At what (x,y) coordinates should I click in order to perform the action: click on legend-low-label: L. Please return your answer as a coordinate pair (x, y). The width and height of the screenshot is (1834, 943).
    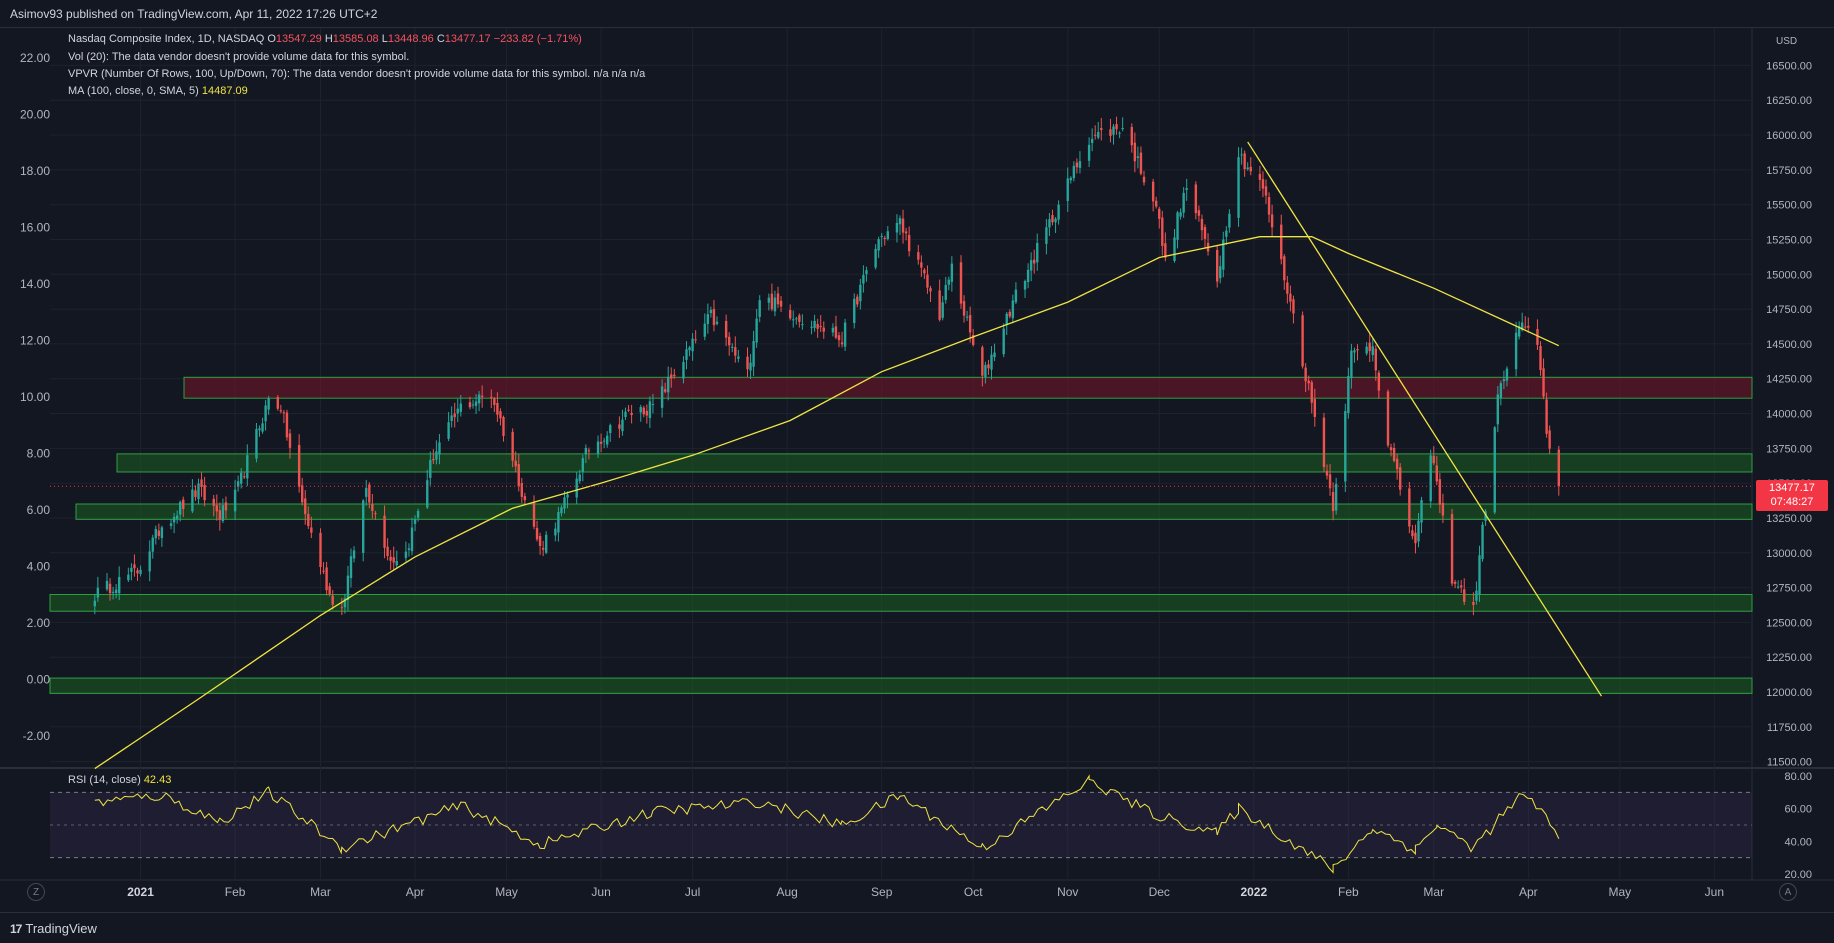
    Looking at the image, I should click on (384, 39).